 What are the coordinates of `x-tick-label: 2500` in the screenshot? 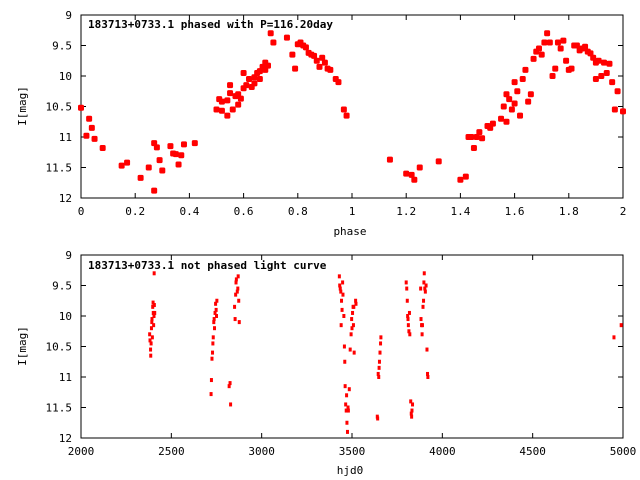 It's located at (171, 451).